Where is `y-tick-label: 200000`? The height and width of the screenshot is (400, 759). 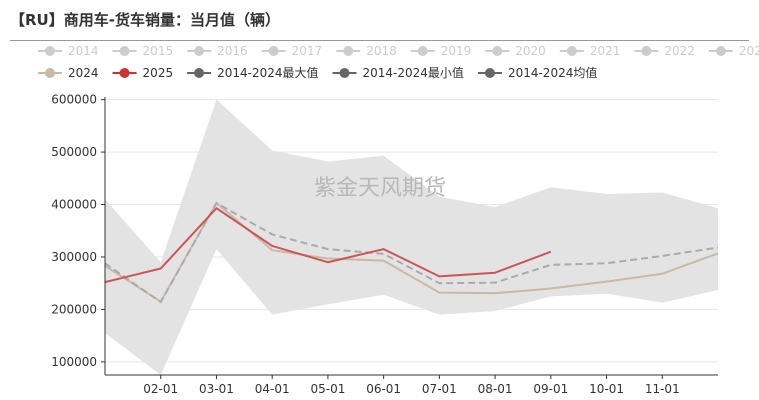 y-tick-label: 200000 is located at coordinates (74, 309).